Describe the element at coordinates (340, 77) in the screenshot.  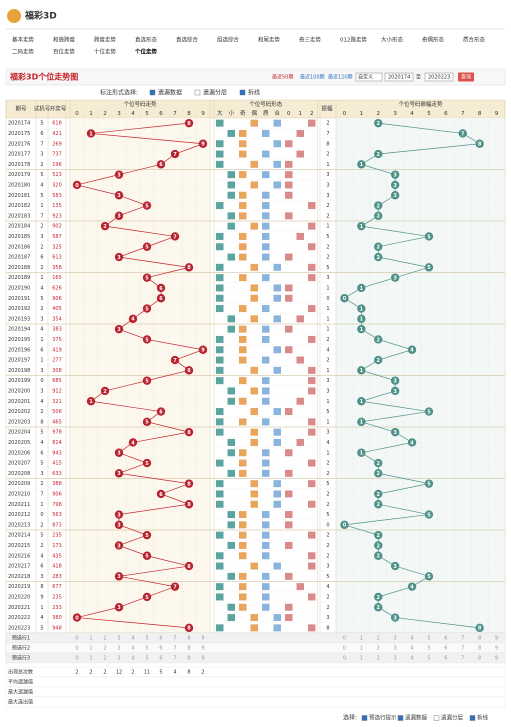
I see `recent-link: 最近120期` at that location.